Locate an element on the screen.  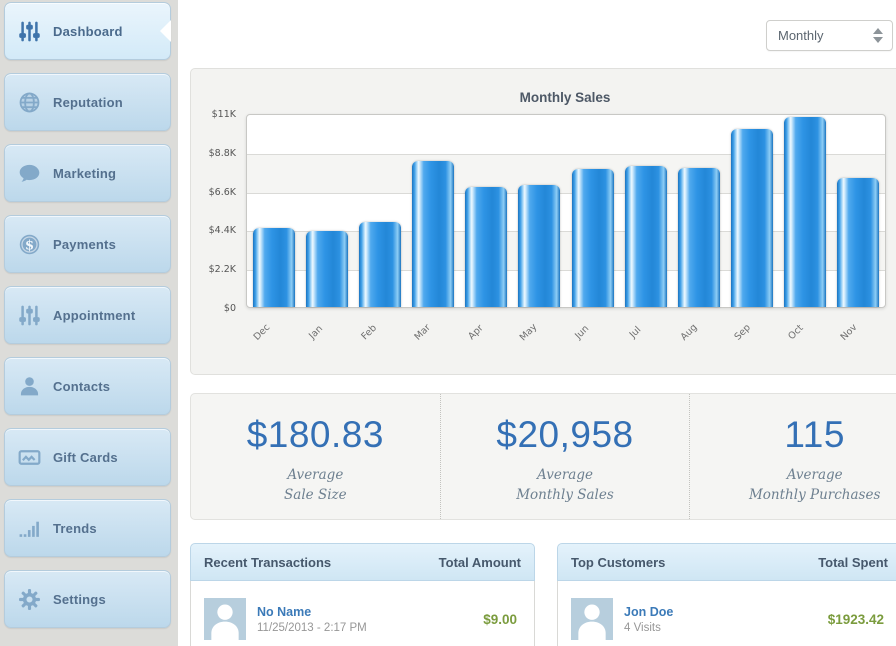
row-amount: $1923.42 is located at coordinates (855, 619).